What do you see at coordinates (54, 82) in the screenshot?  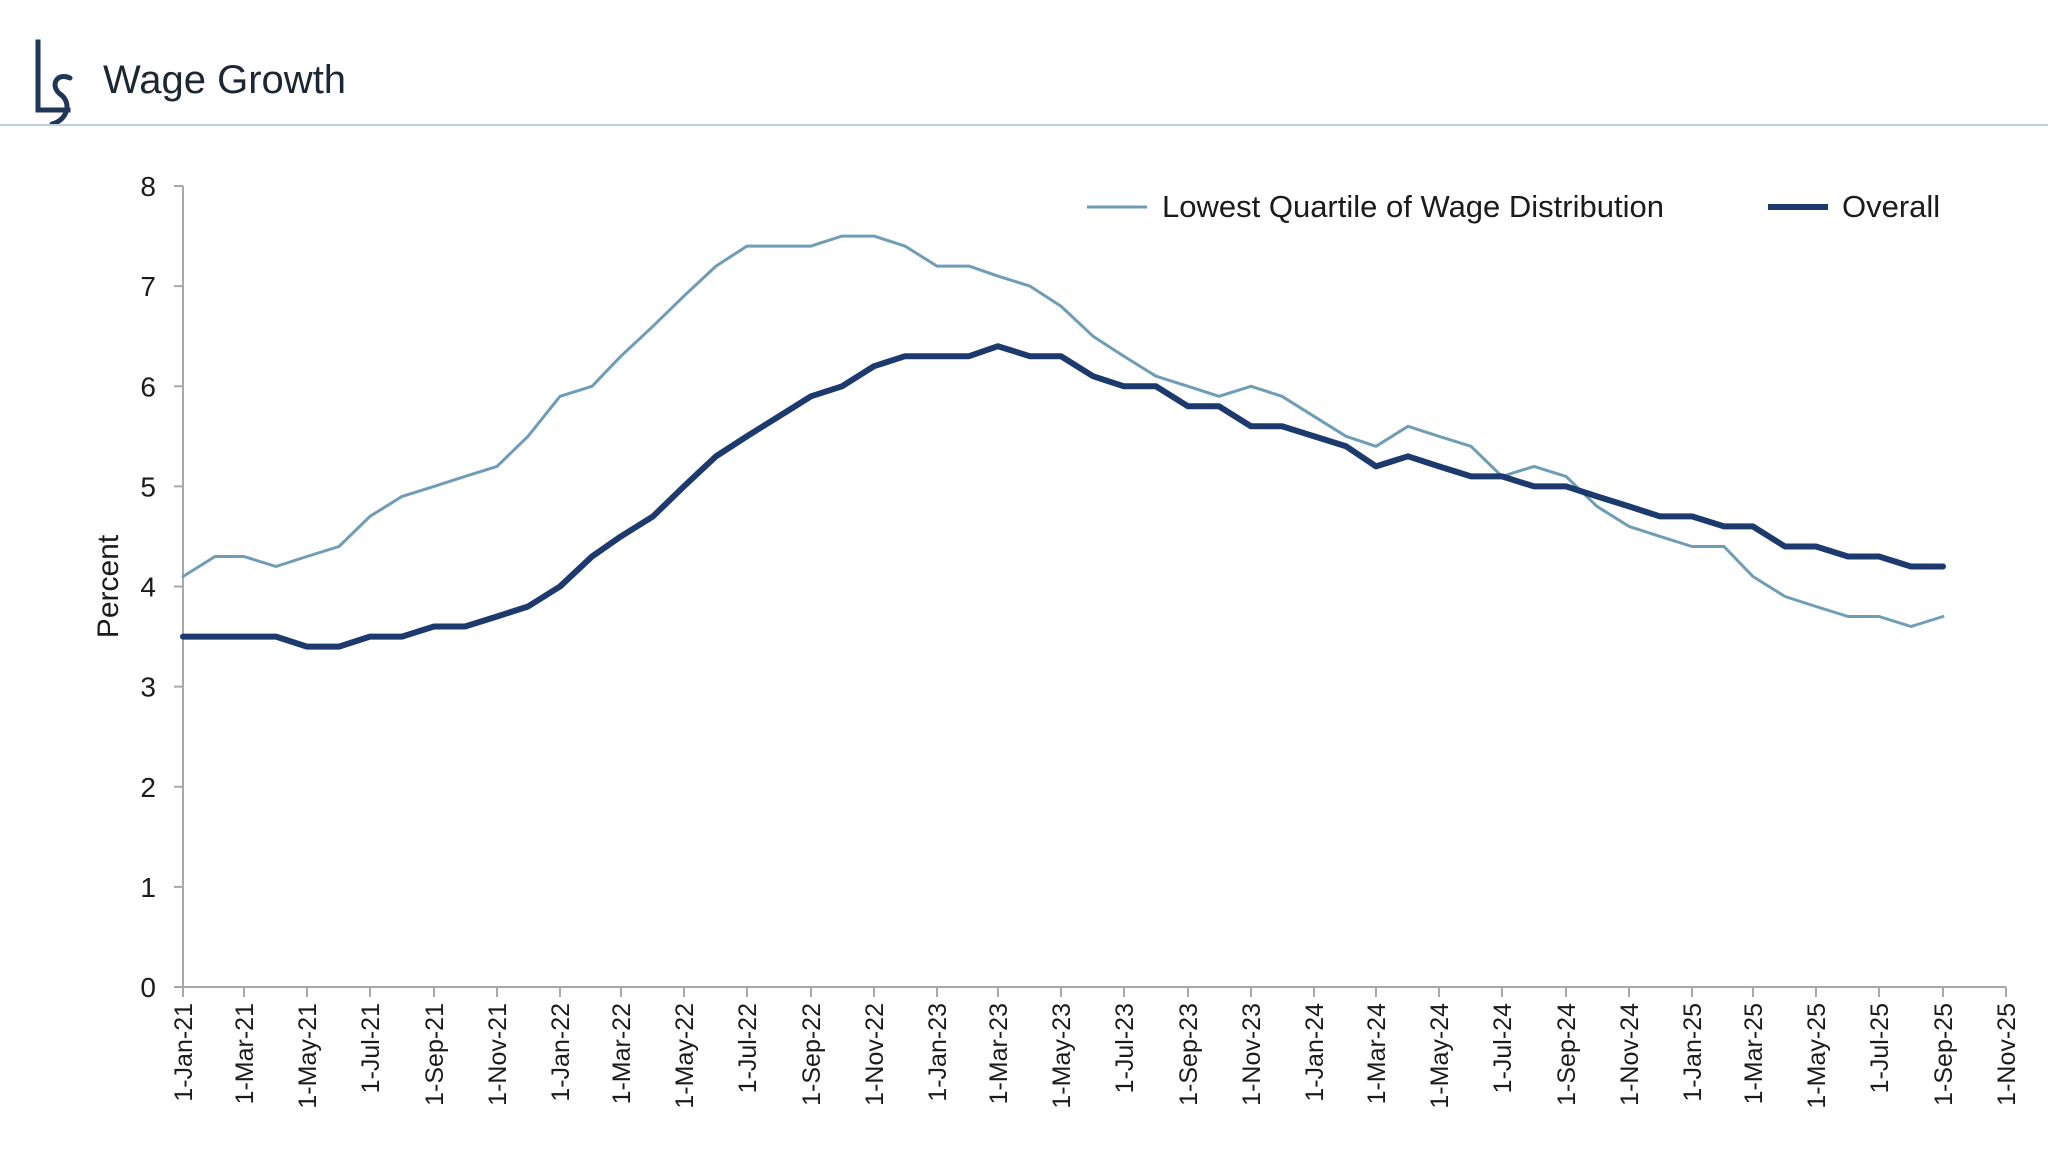 I see `ls-logo-icon` at bounding box center [54, 82].